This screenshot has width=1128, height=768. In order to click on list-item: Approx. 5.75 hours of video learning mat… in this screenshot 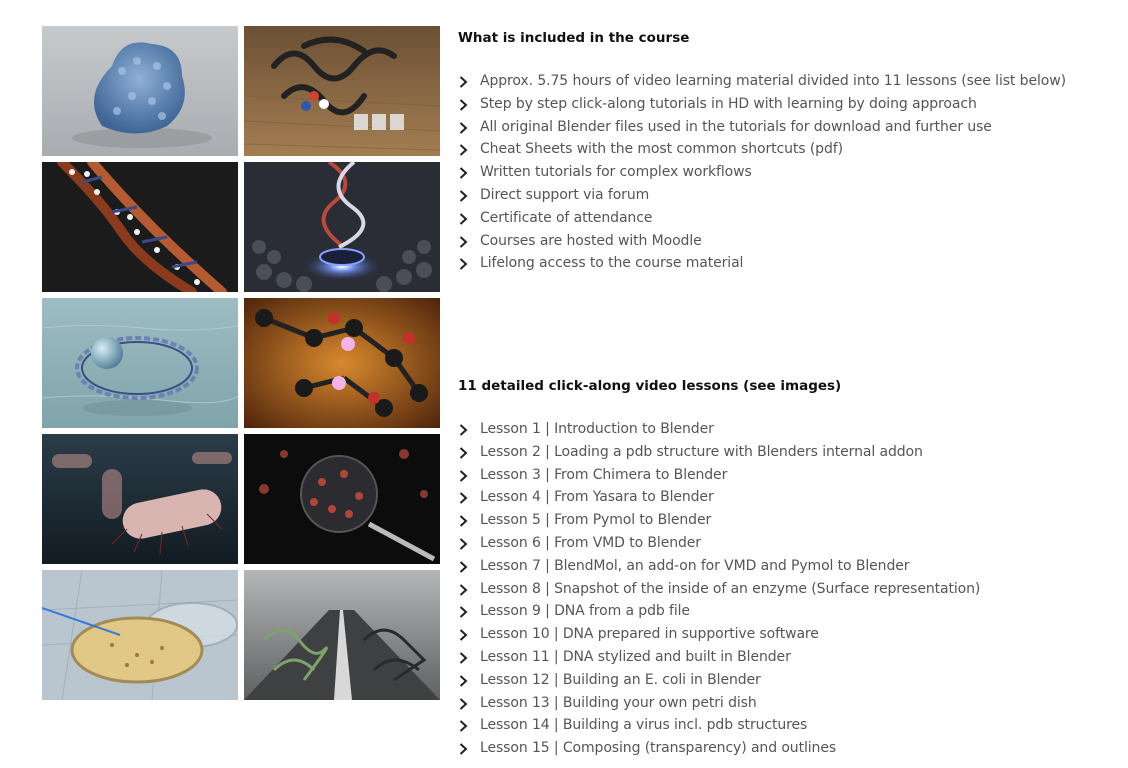, I will do `click(768, 81)`.